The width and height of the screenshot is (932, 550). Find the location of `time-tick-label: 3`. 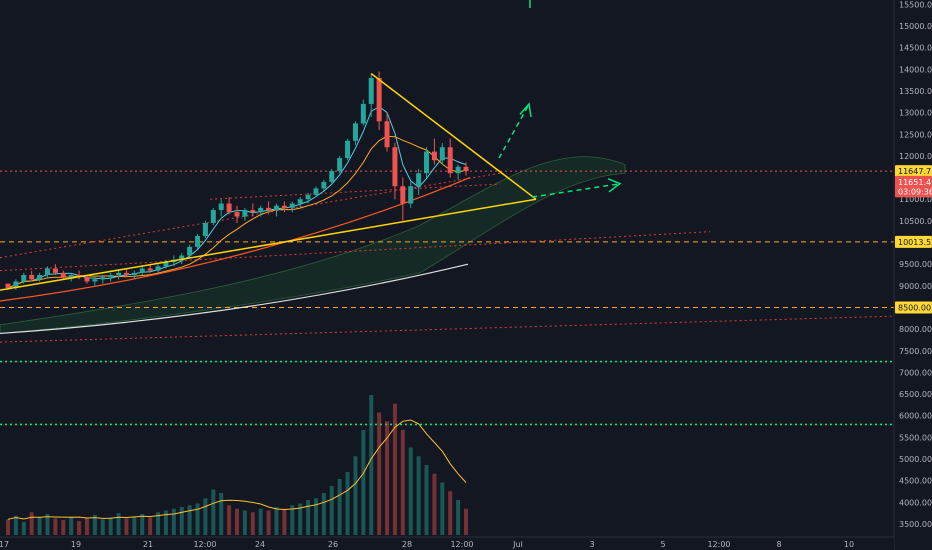

time-tick-label: 3 is located at coordinates (591, 544).